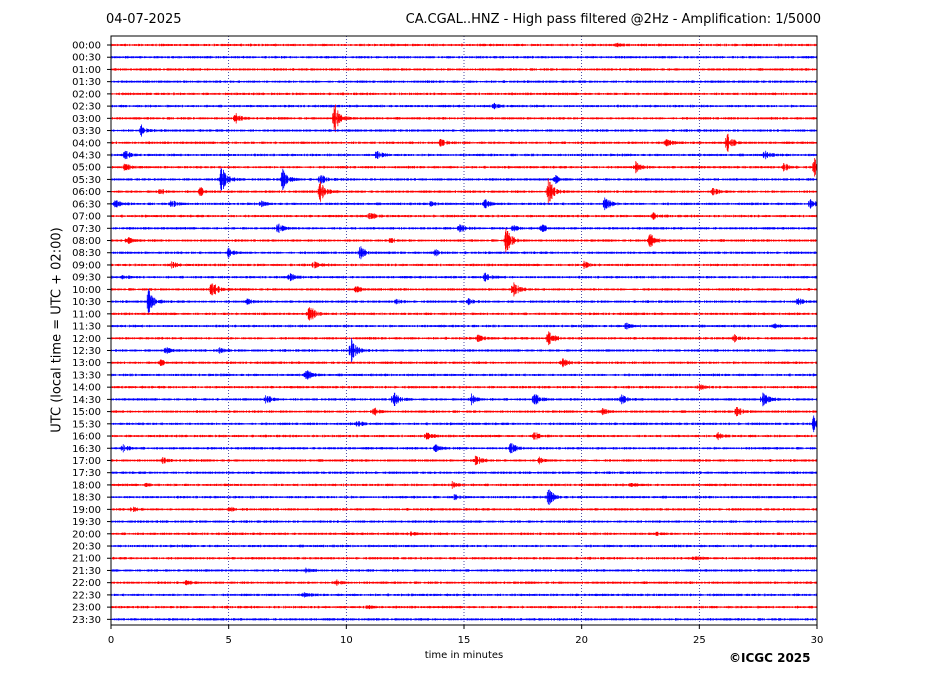 Image resolution: width=927 pixels, height=696 pixels. I want to click on row-time-label: 04:00, so click(86, 143).